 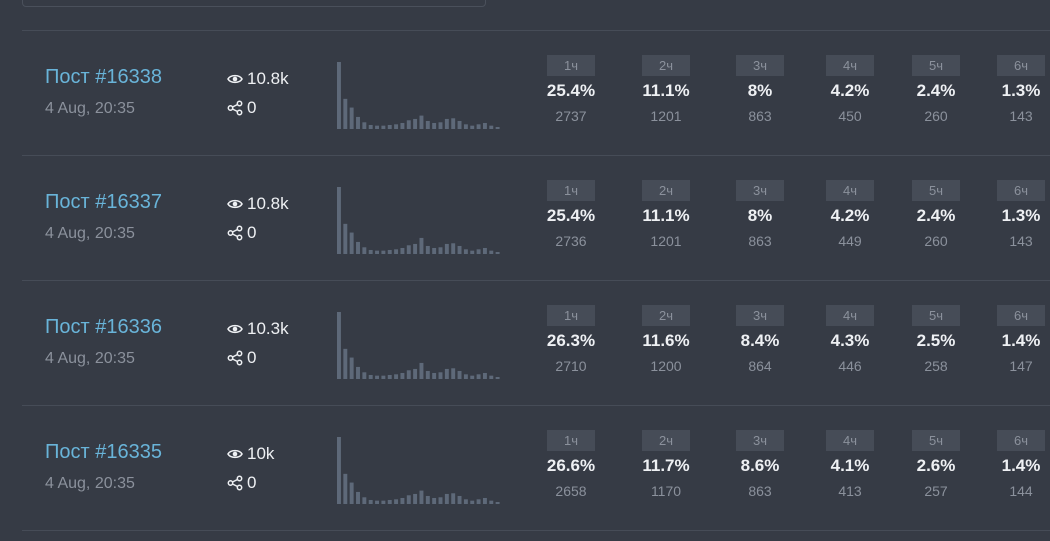 I want to click on post-title-link: Пост #16335, so click(x=103, y=452).